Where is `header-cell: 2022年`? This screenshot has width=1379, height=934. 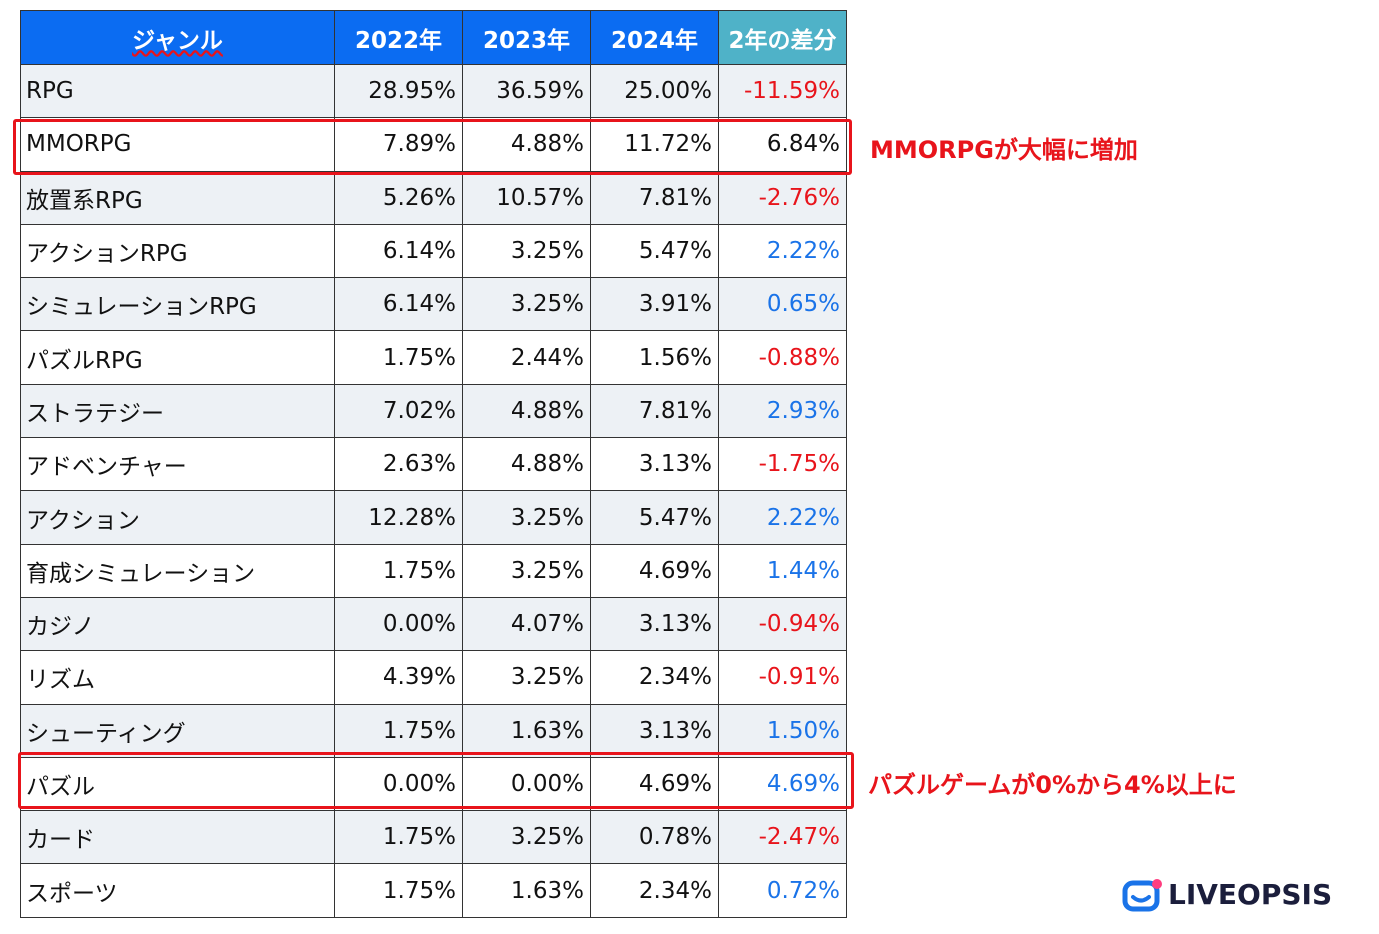
header-cell: 2022年 is located at coordinates (398, 37).